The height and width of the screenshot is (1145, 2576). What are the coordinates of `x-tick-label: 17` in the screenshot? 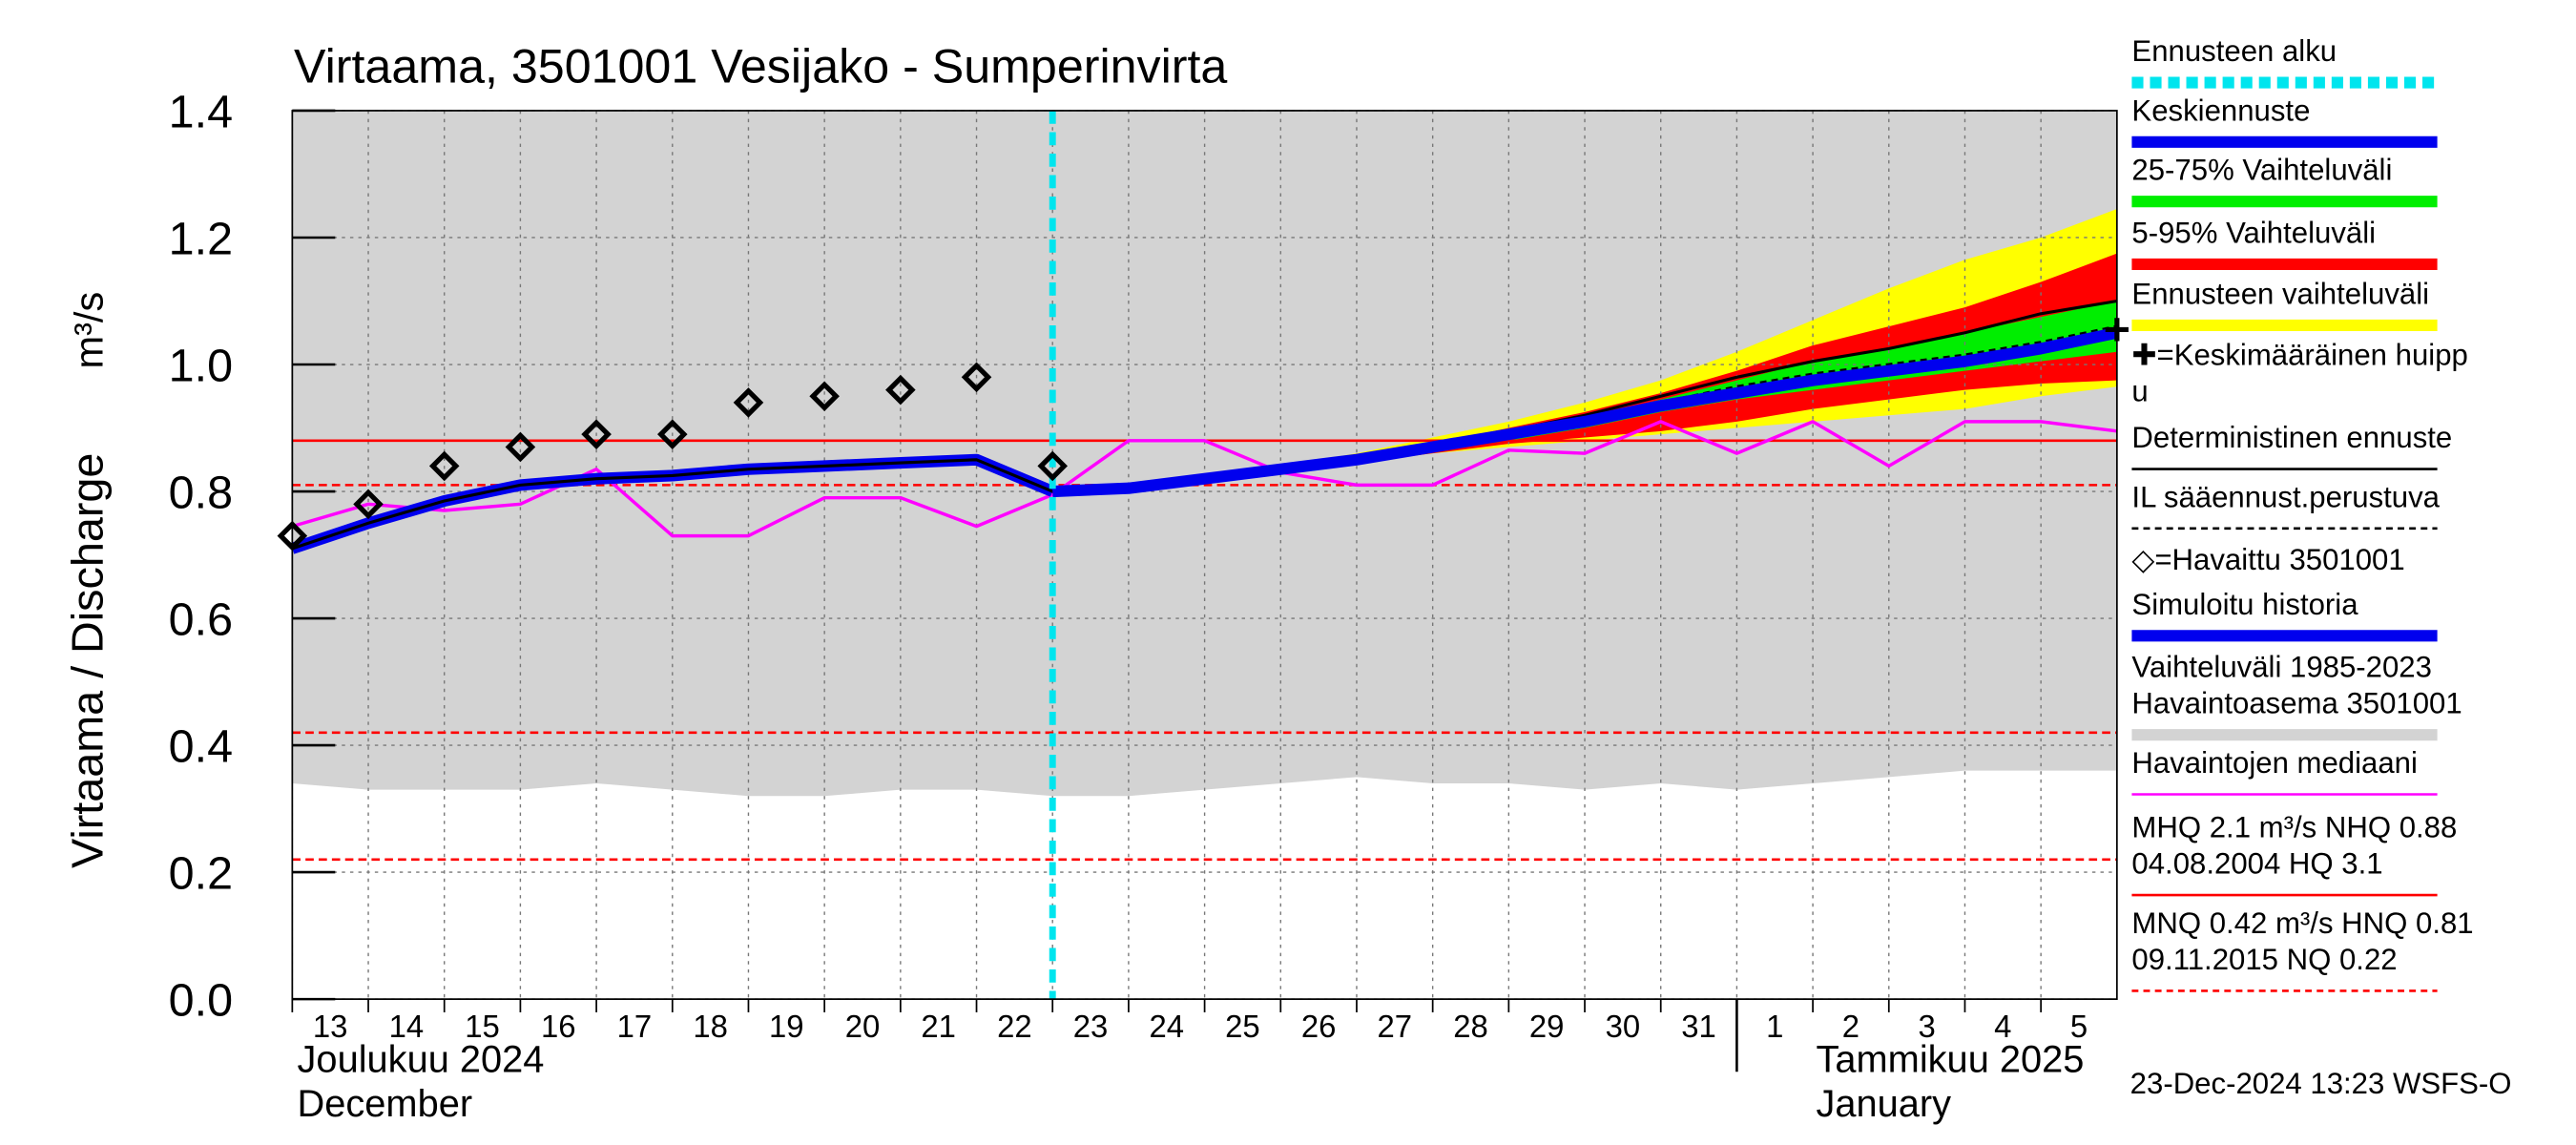 It's located at (635, 1026).